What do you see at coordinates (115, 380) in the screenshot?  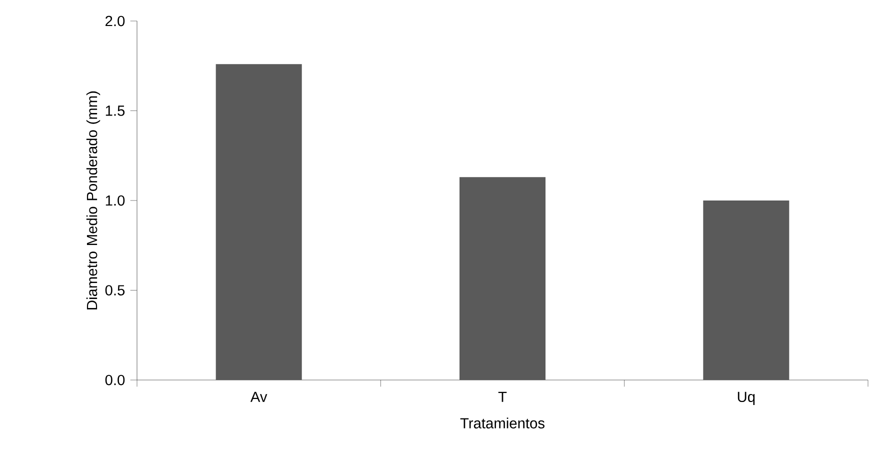 I see `y-tick-label: 0.0` at bounding box center [115, 380].